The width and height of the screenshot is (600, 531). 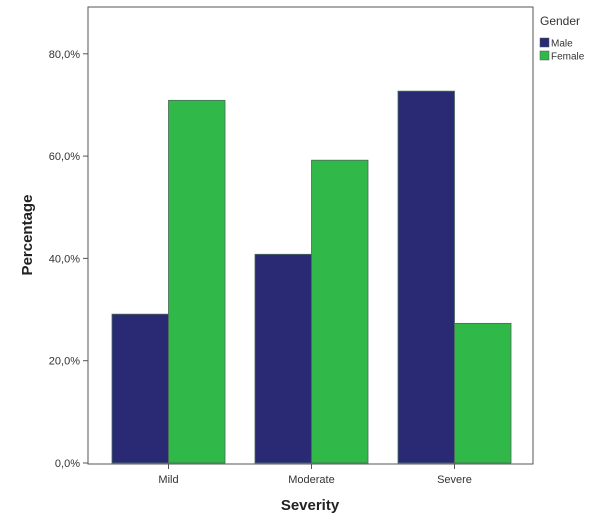 What do you see at coordinates (168, 480) in the screenshot?
I see `x-tick-label: Mild` at bounding box center [168, 480].